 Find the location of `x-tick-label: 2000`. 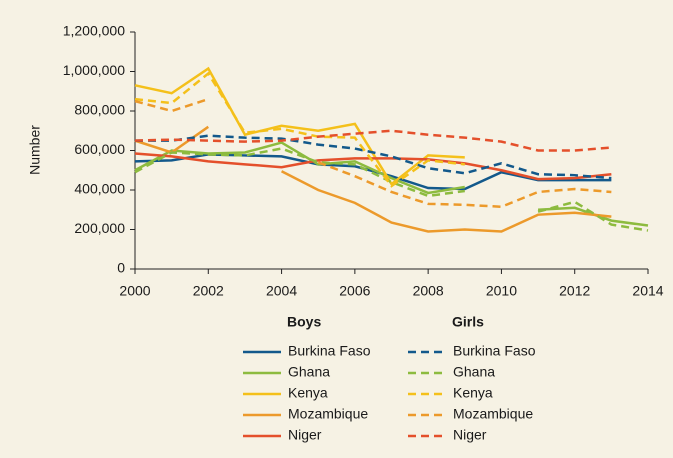

x-tick-label: 2000 is located at coordinates (134, 291).